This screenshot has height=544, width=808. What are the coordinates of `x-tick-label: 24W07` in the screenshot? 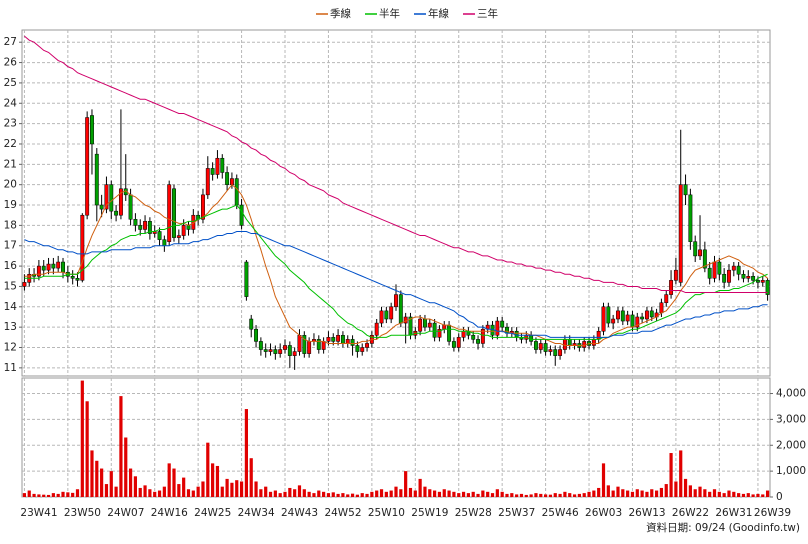 It's located at (125, 513).